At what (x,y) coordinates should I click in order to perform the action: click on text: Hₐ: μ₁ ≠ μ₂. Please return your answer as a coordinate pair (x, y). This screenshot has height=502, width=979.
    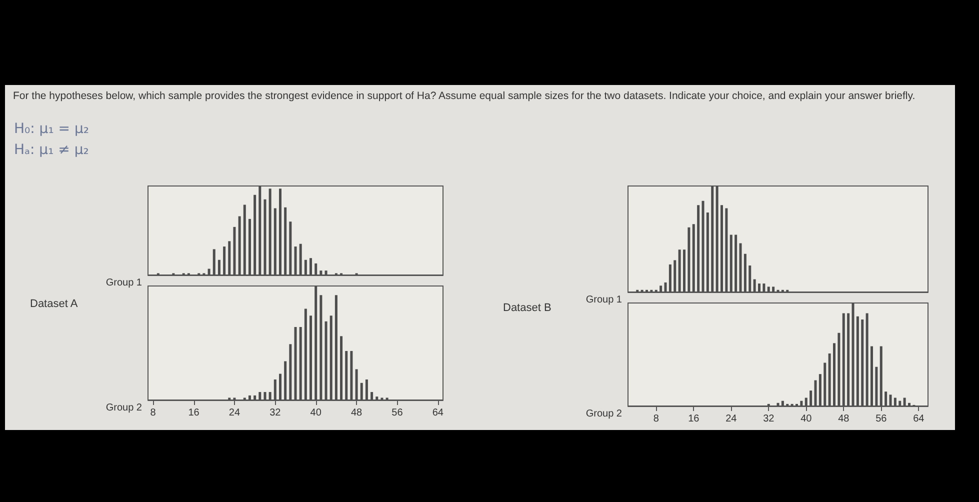
    Looking at the image, I should click on (51, 150).